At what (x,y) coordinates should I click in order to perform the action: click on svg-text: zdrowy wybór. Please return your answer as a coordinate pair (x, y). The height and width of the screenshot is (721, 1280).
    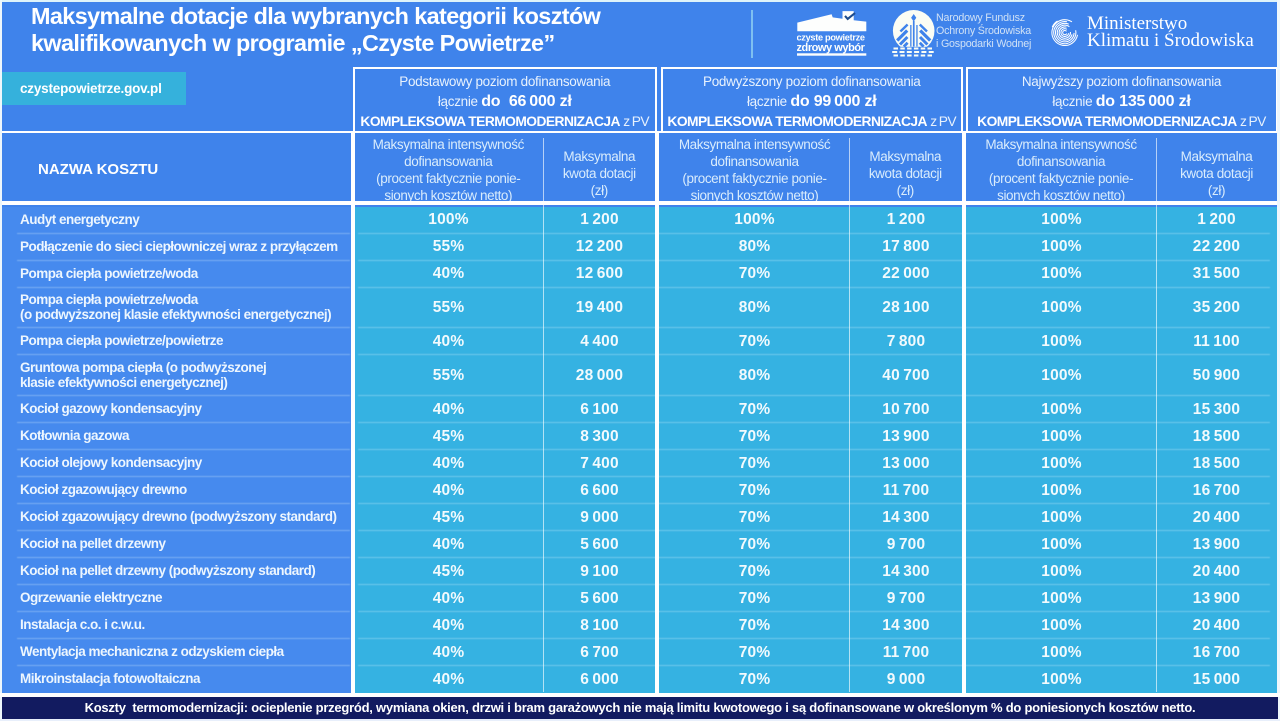
    Looking at the image, I should click on (831, 48).